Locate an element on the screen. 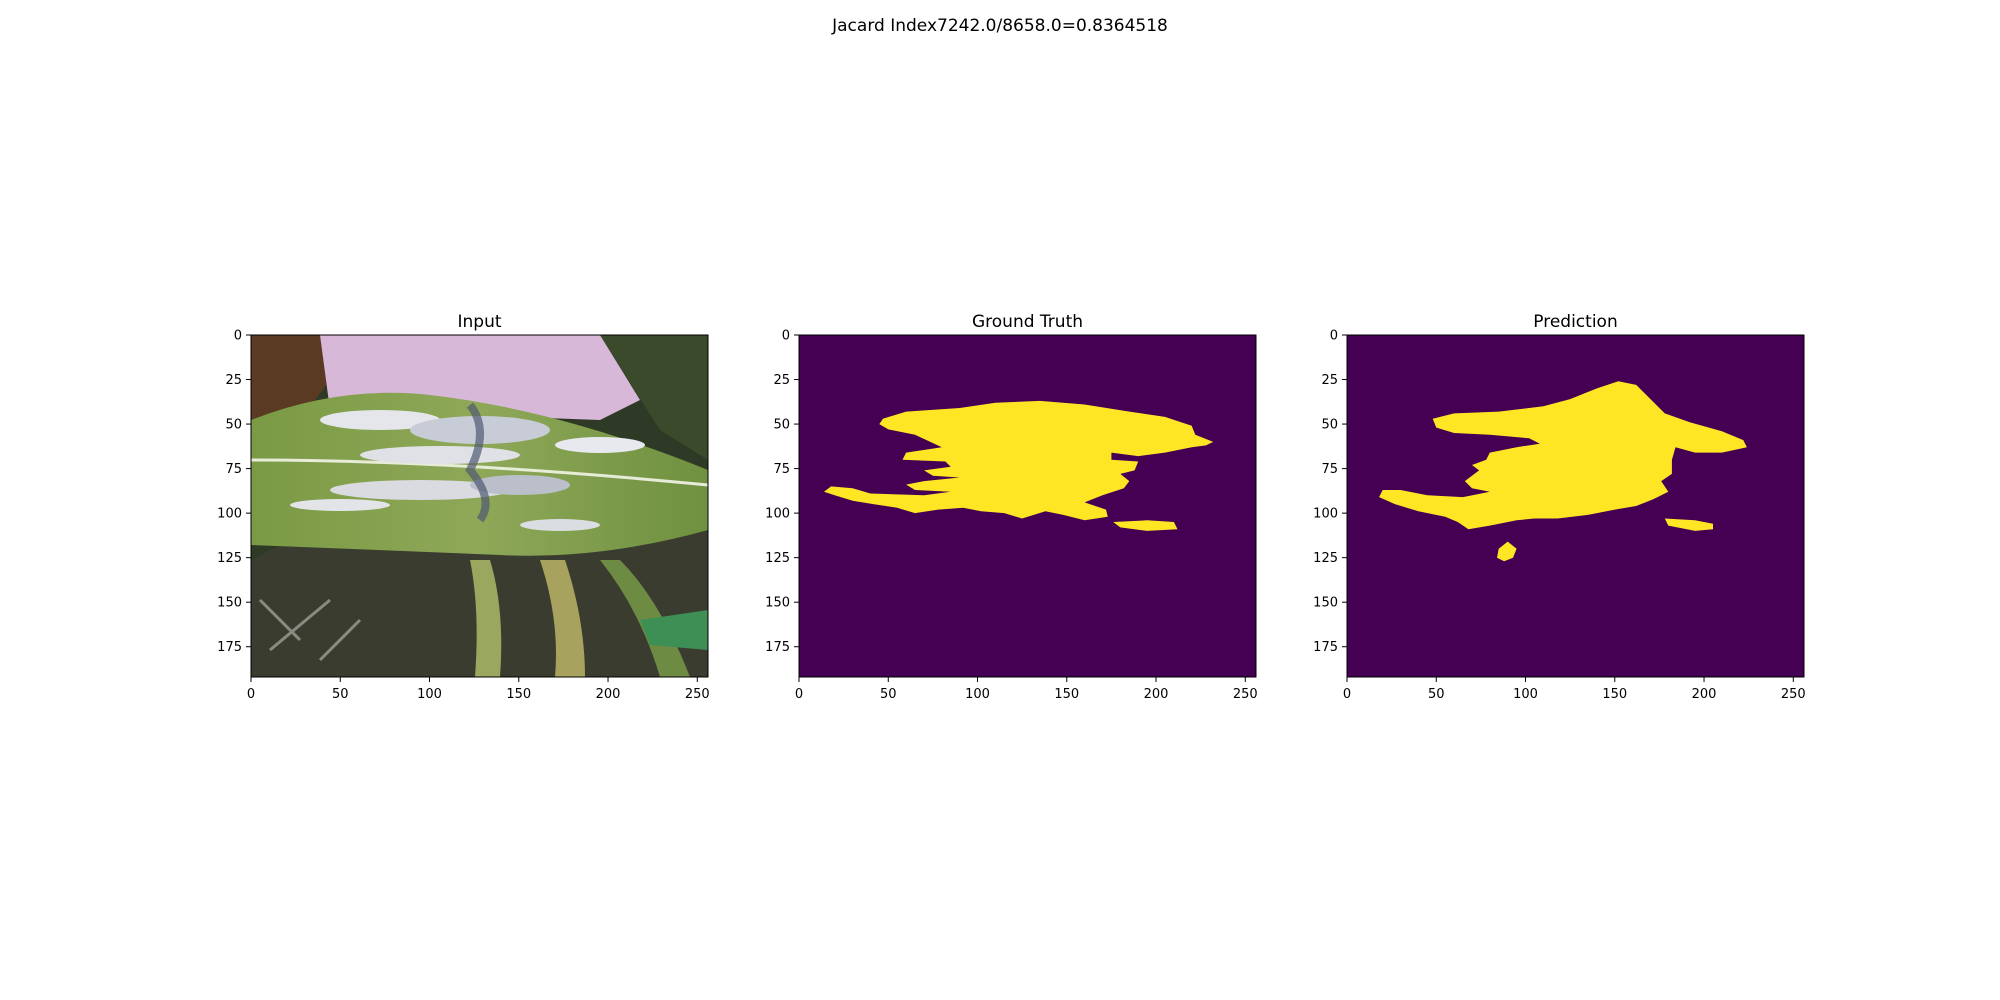 The height and width of the screenshot is (1000, 2000). prediction-xtick-label: 250 is located at coordinates (1793, 694).